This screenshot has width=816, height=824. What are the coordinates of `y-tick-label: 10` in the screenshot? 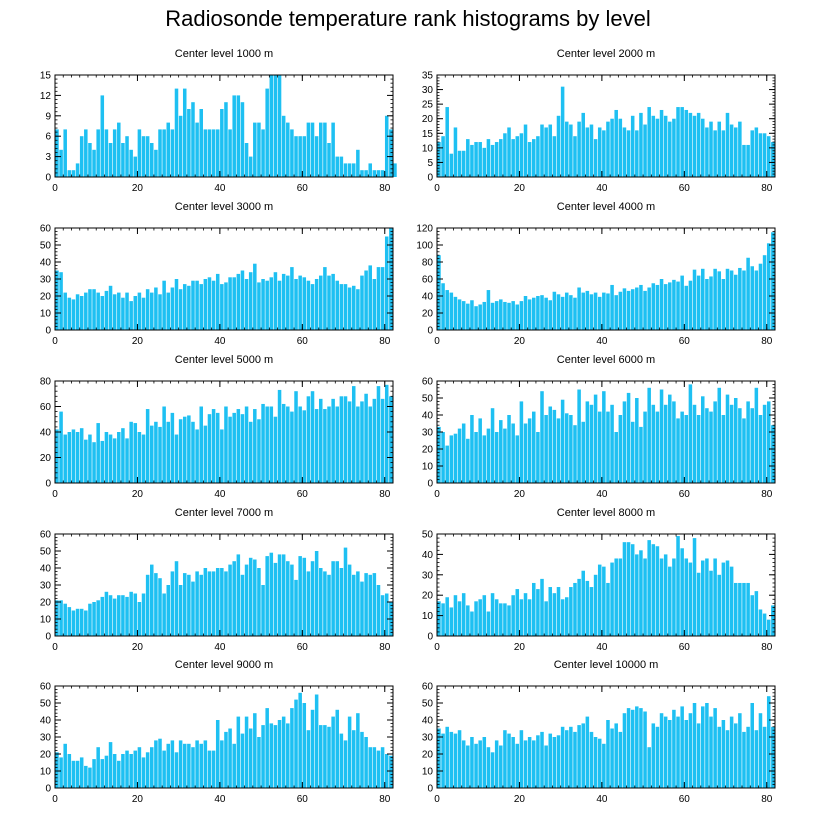 It's located at (46, 772).